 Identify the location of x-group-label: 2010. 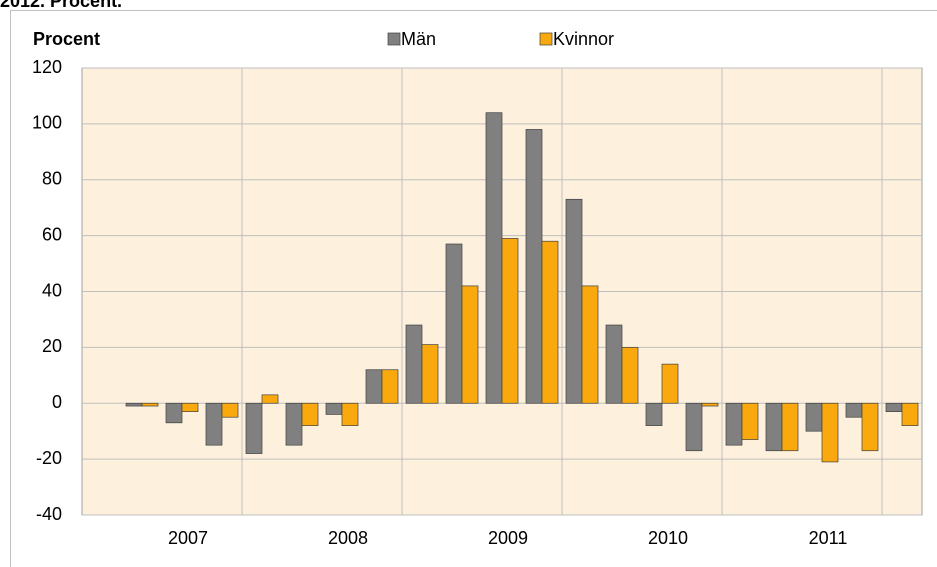
(668, 538).